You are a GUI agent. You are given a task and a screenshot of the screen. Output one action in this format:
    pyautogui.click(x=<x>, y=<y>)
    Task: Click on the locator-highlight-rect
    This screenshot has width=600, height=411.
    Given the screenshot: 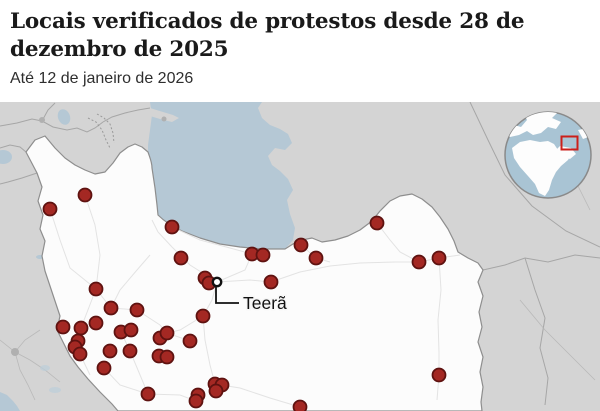 What is the action you would take?
    pyautogui.click(x=569, y=143)
    